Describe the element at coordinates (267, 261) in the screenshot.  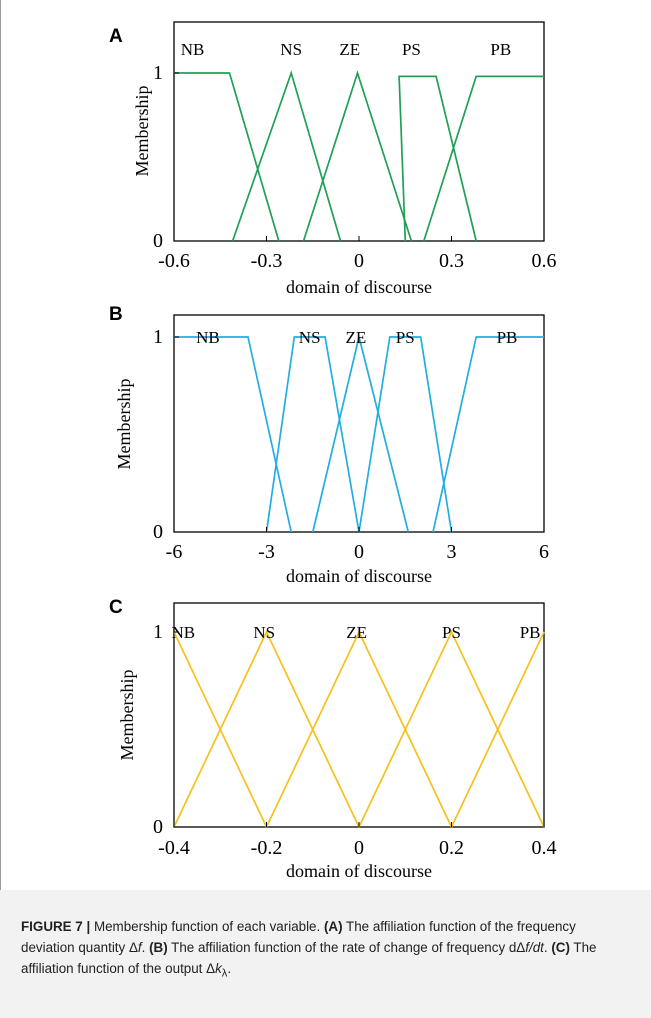
I see `x-tick-label-a-2: -0.3` at that location.